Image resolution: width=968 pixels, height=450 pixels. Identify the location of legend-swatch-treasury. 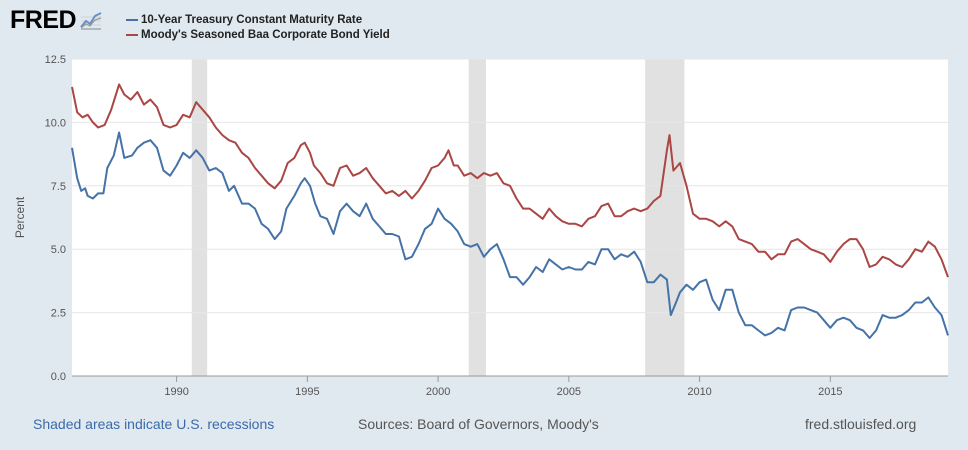
(132, 19).